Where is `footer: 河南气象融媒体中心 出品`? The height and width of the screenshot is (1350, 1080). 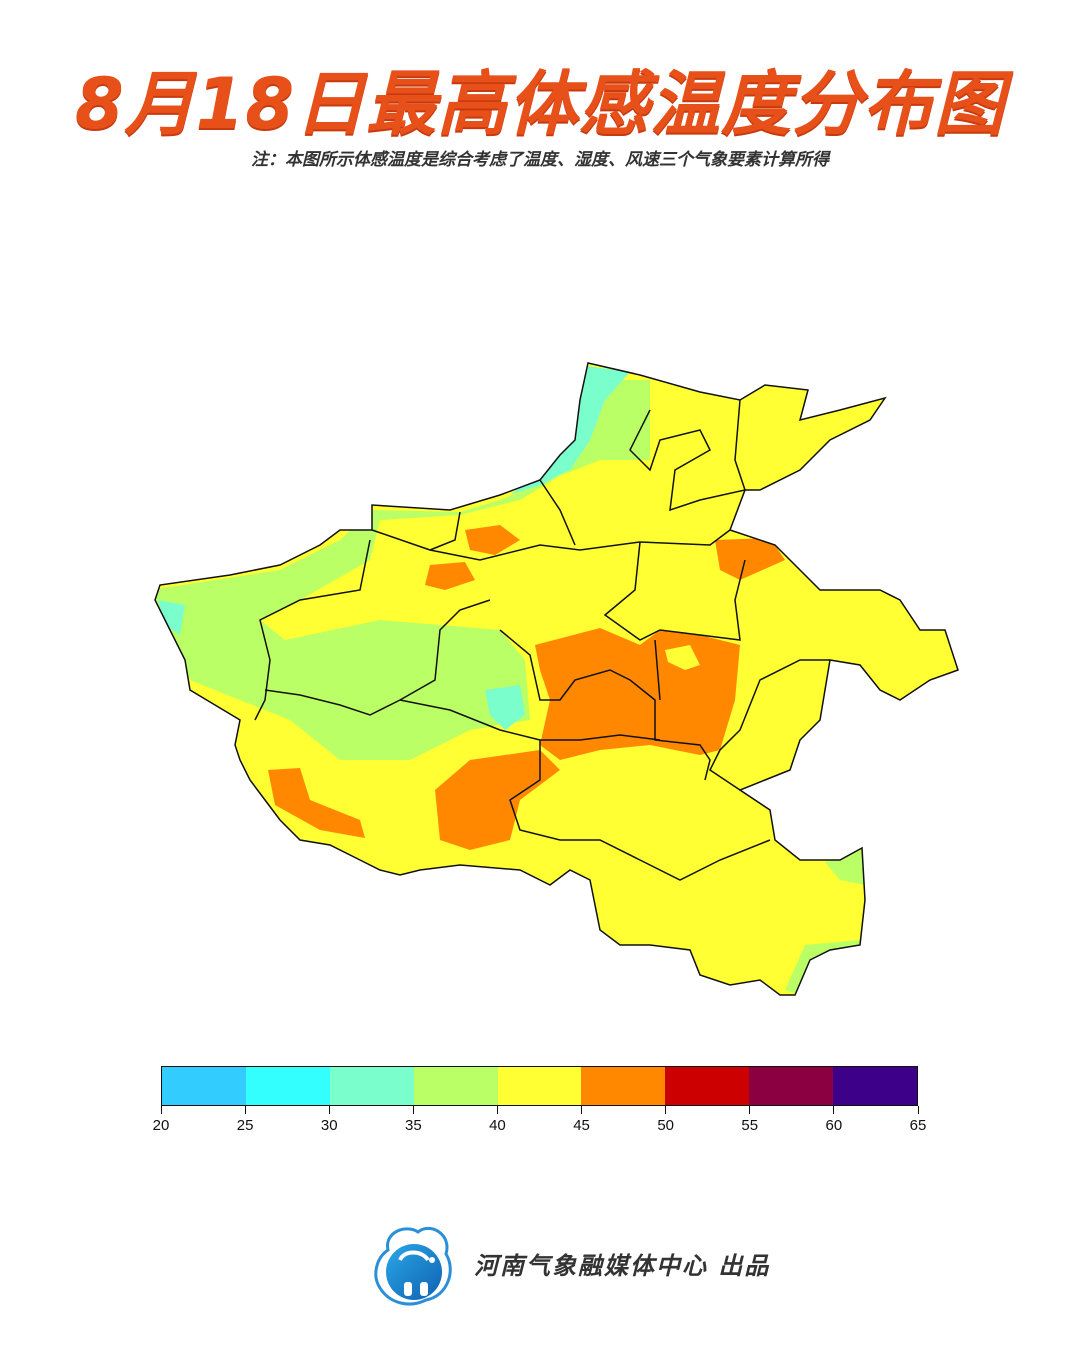 footer: 河南气象融媒体中心 出品 is located at coordinates (570, 1263).